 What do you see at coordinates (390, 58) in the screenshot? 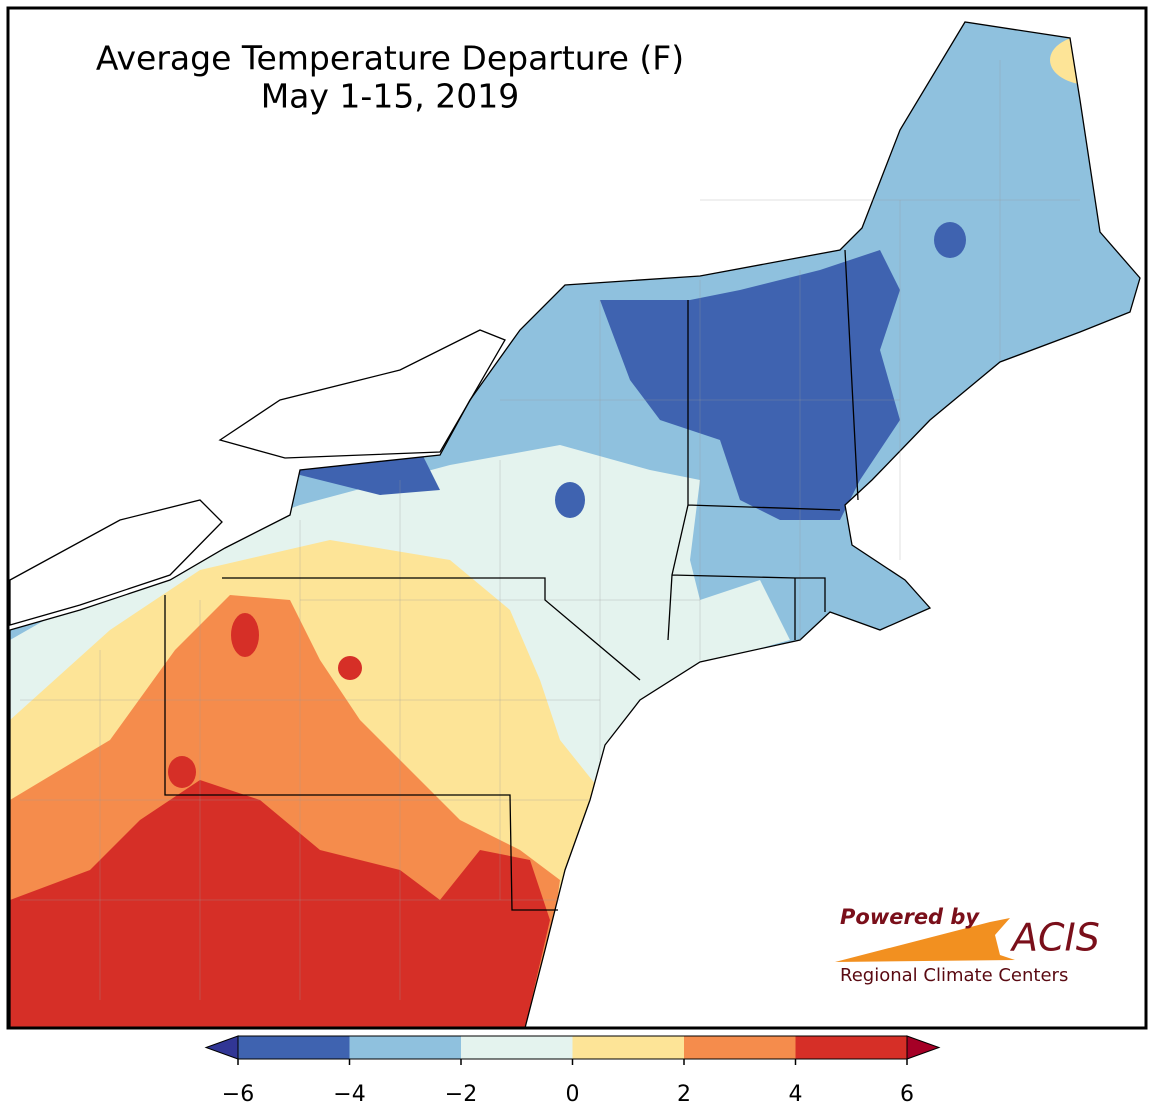
I see `map-title: Average Temperature Departure (F)` at bounding box center [390, 58].